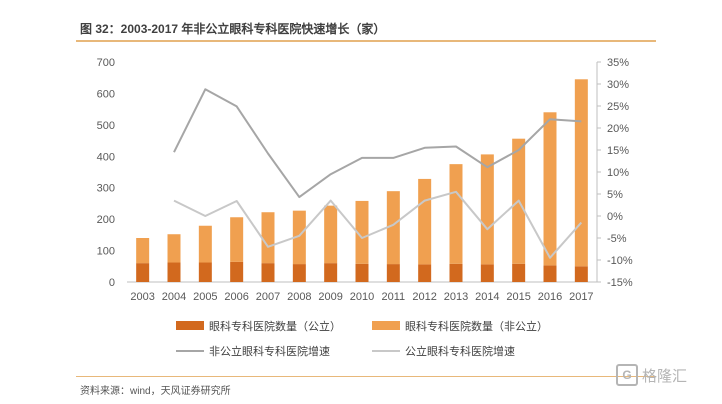  What do you see at coordinates (155, 391) in the screenshot?
I see `source-note: 资料来源：wind，天风证券研究所` at bounding box center [155, 391].